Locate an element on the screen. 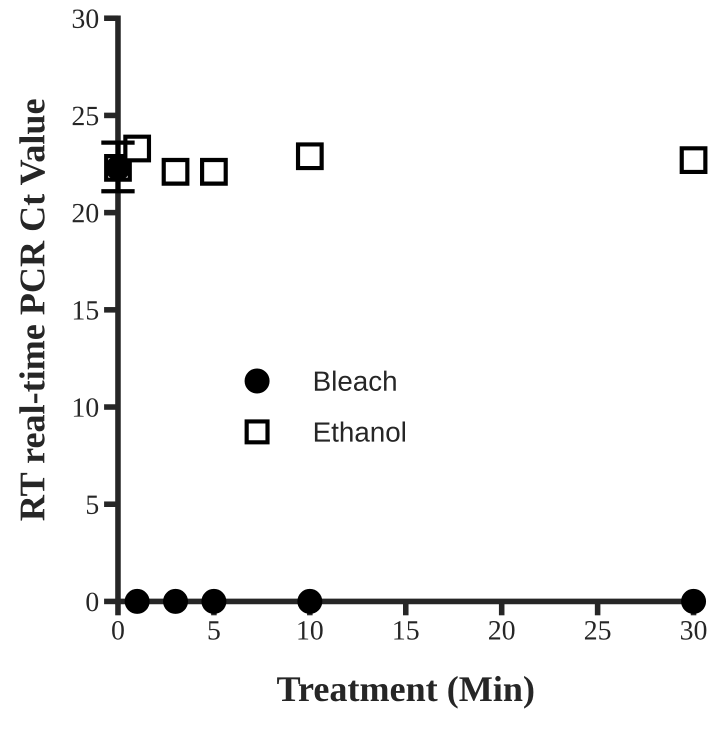 Image resolution: width=715 pixels, height=729 pixels. y-tick-label: 0 is located at coordinates (92, 602).